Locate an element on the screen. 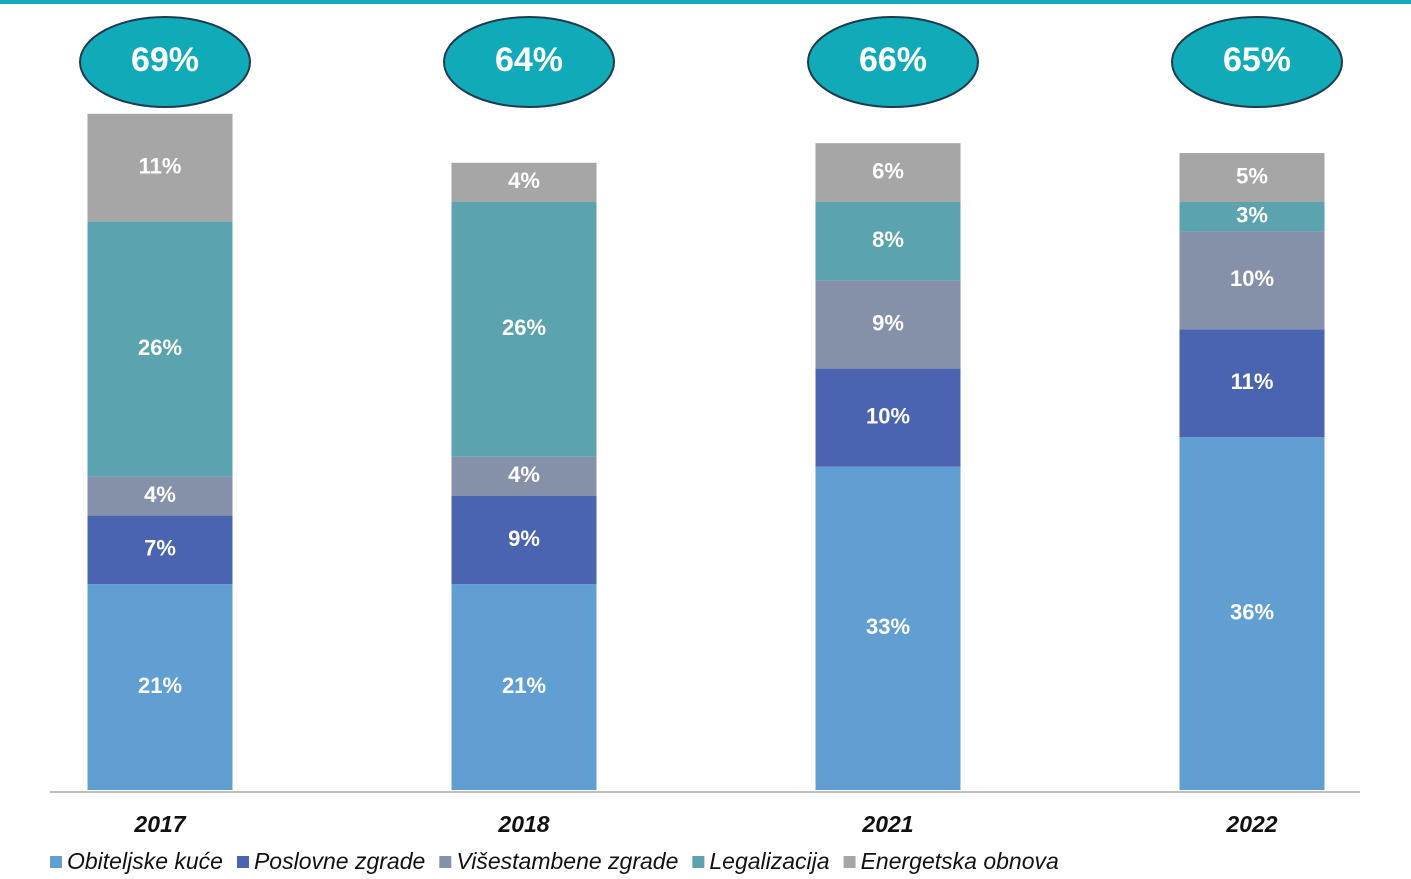 Image resolution: width=1411 pixels, height=879 pixels. data-label: 6% is located at coordinates (888, 170).